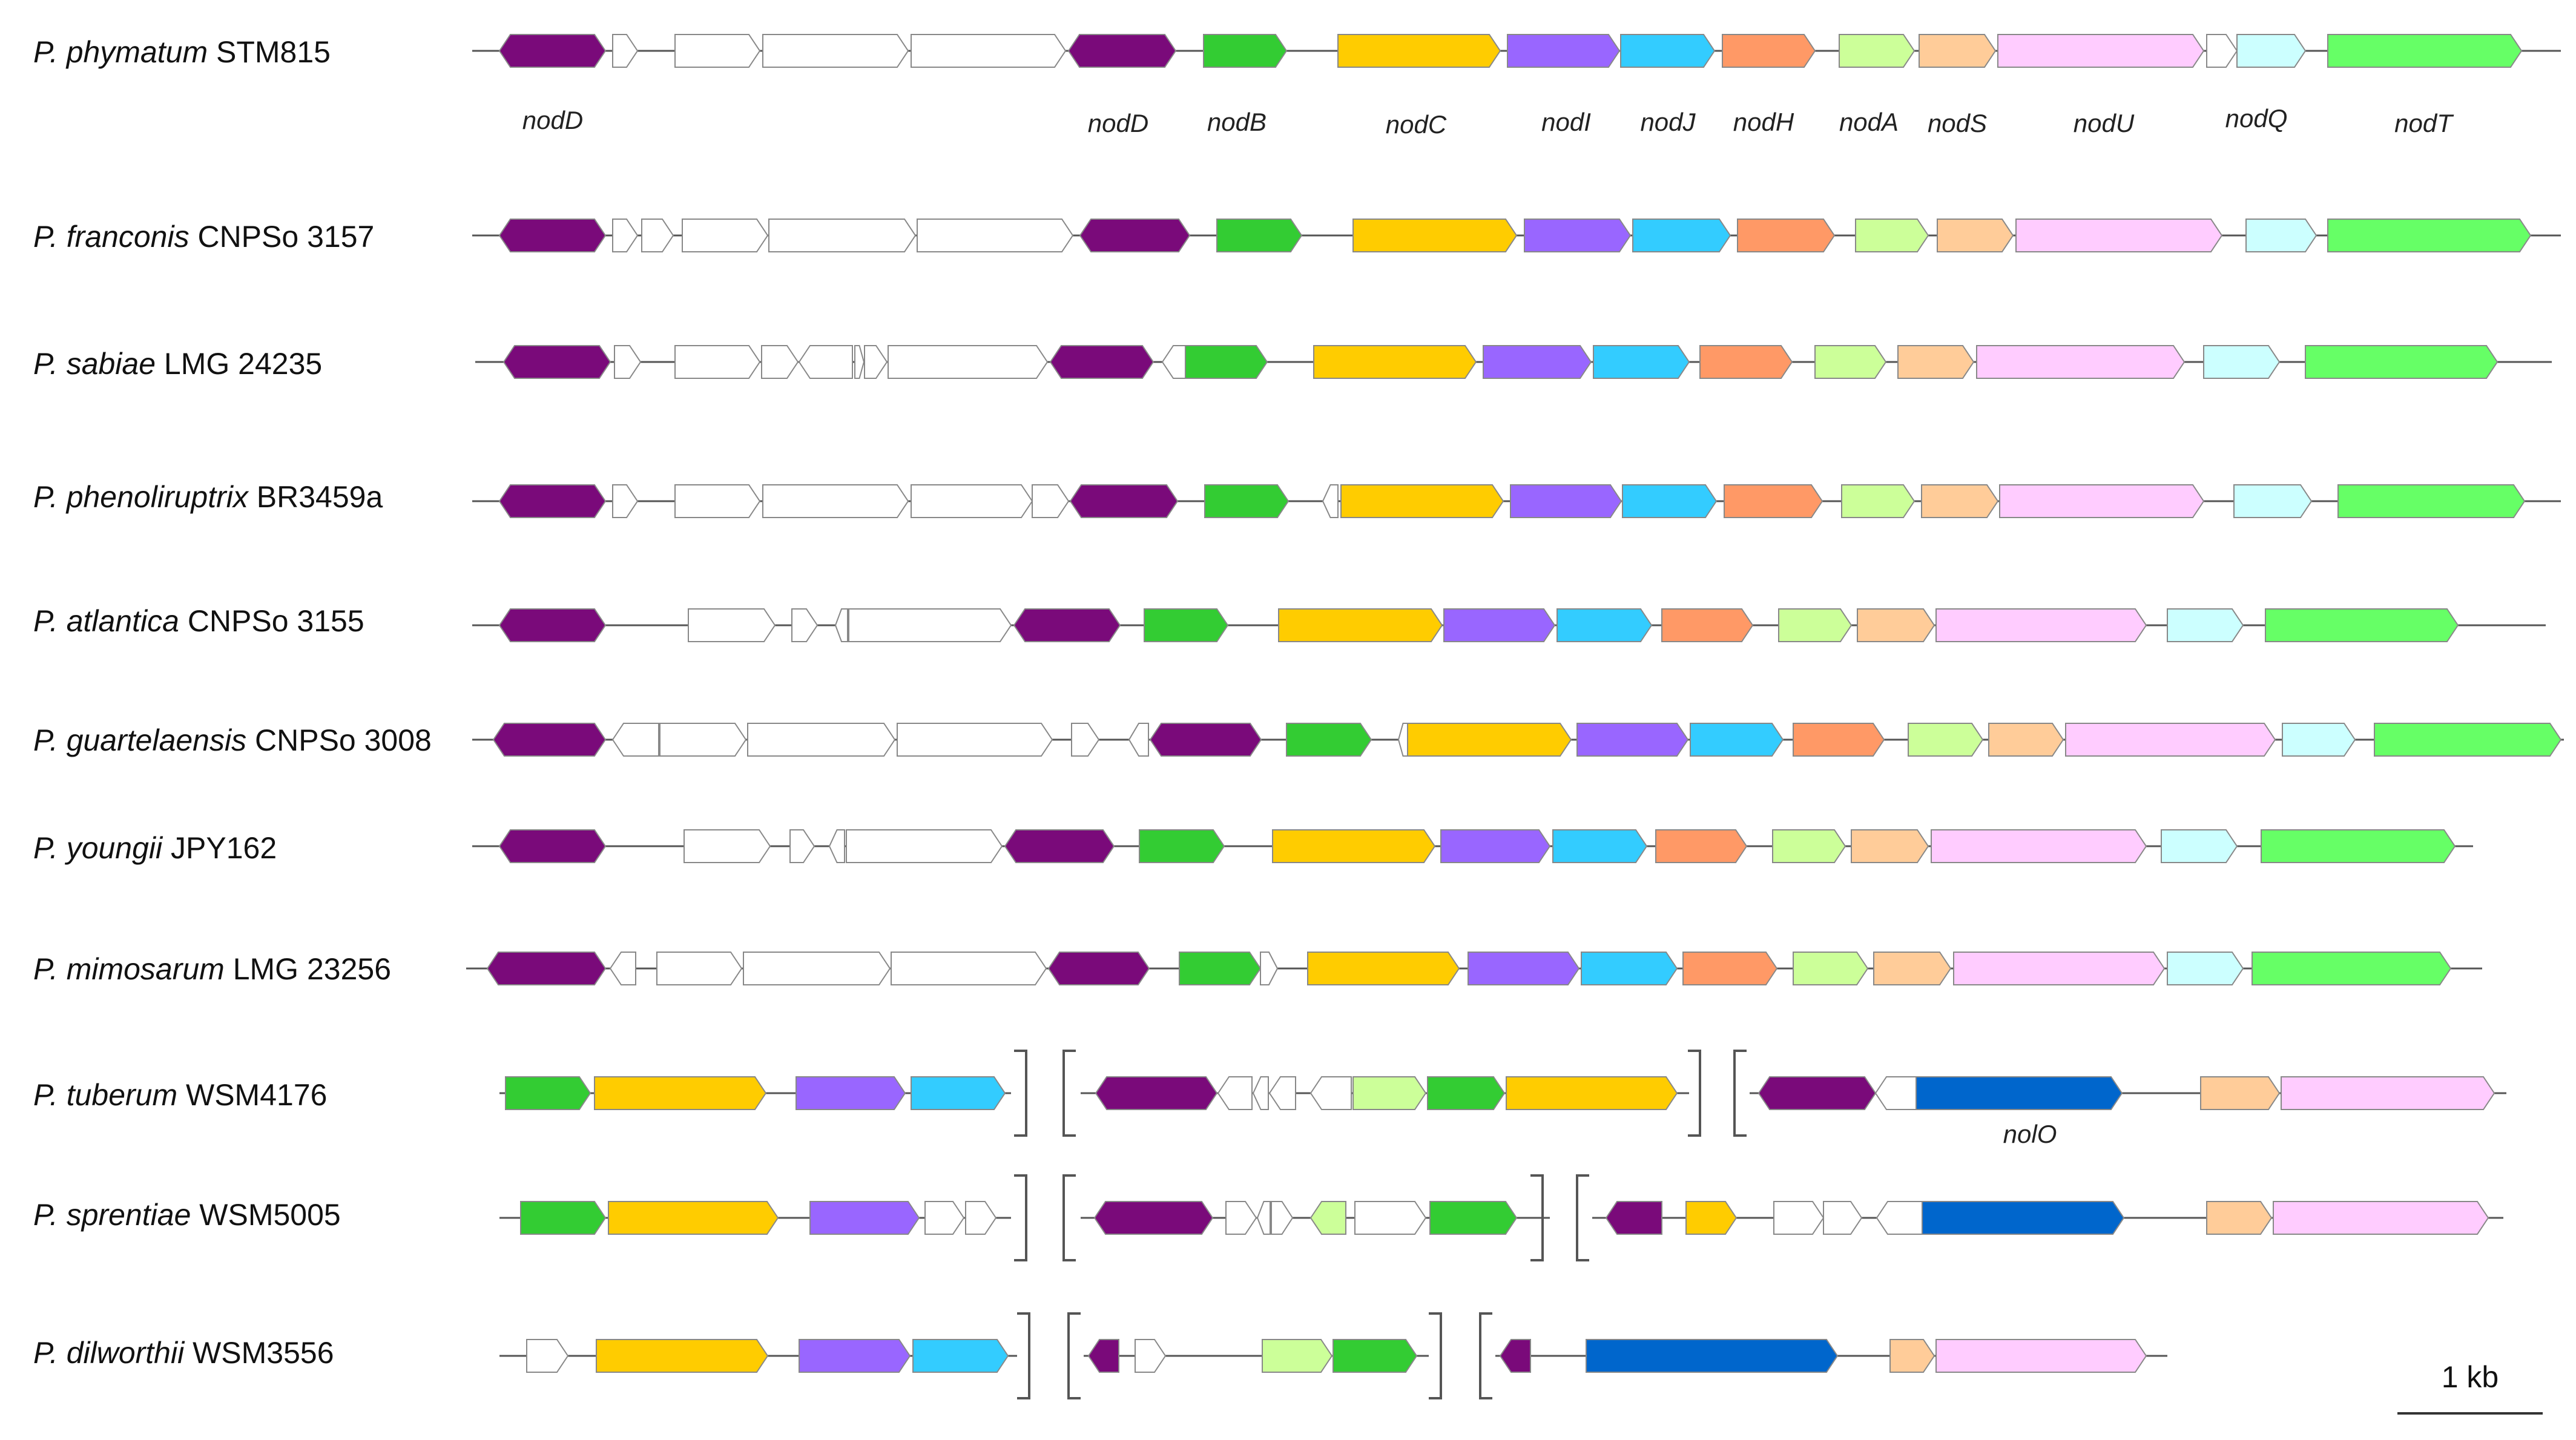 The image size is (2576, 1440). I want to click on gene-label-nodQ: nodQ, so click(2256, 118).